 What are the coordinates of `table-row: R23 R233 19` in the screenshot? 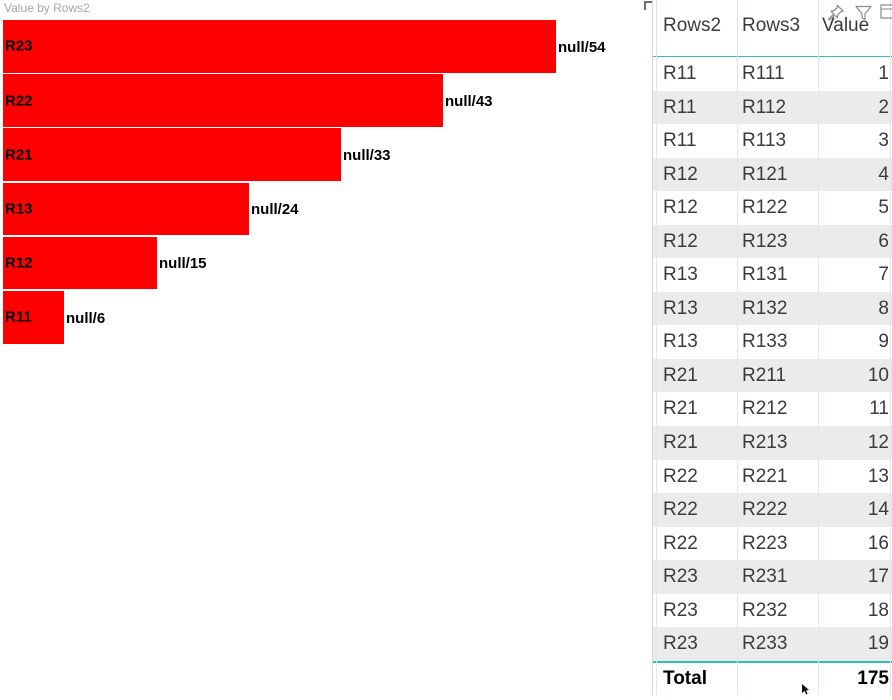 It's located at (772, 644).